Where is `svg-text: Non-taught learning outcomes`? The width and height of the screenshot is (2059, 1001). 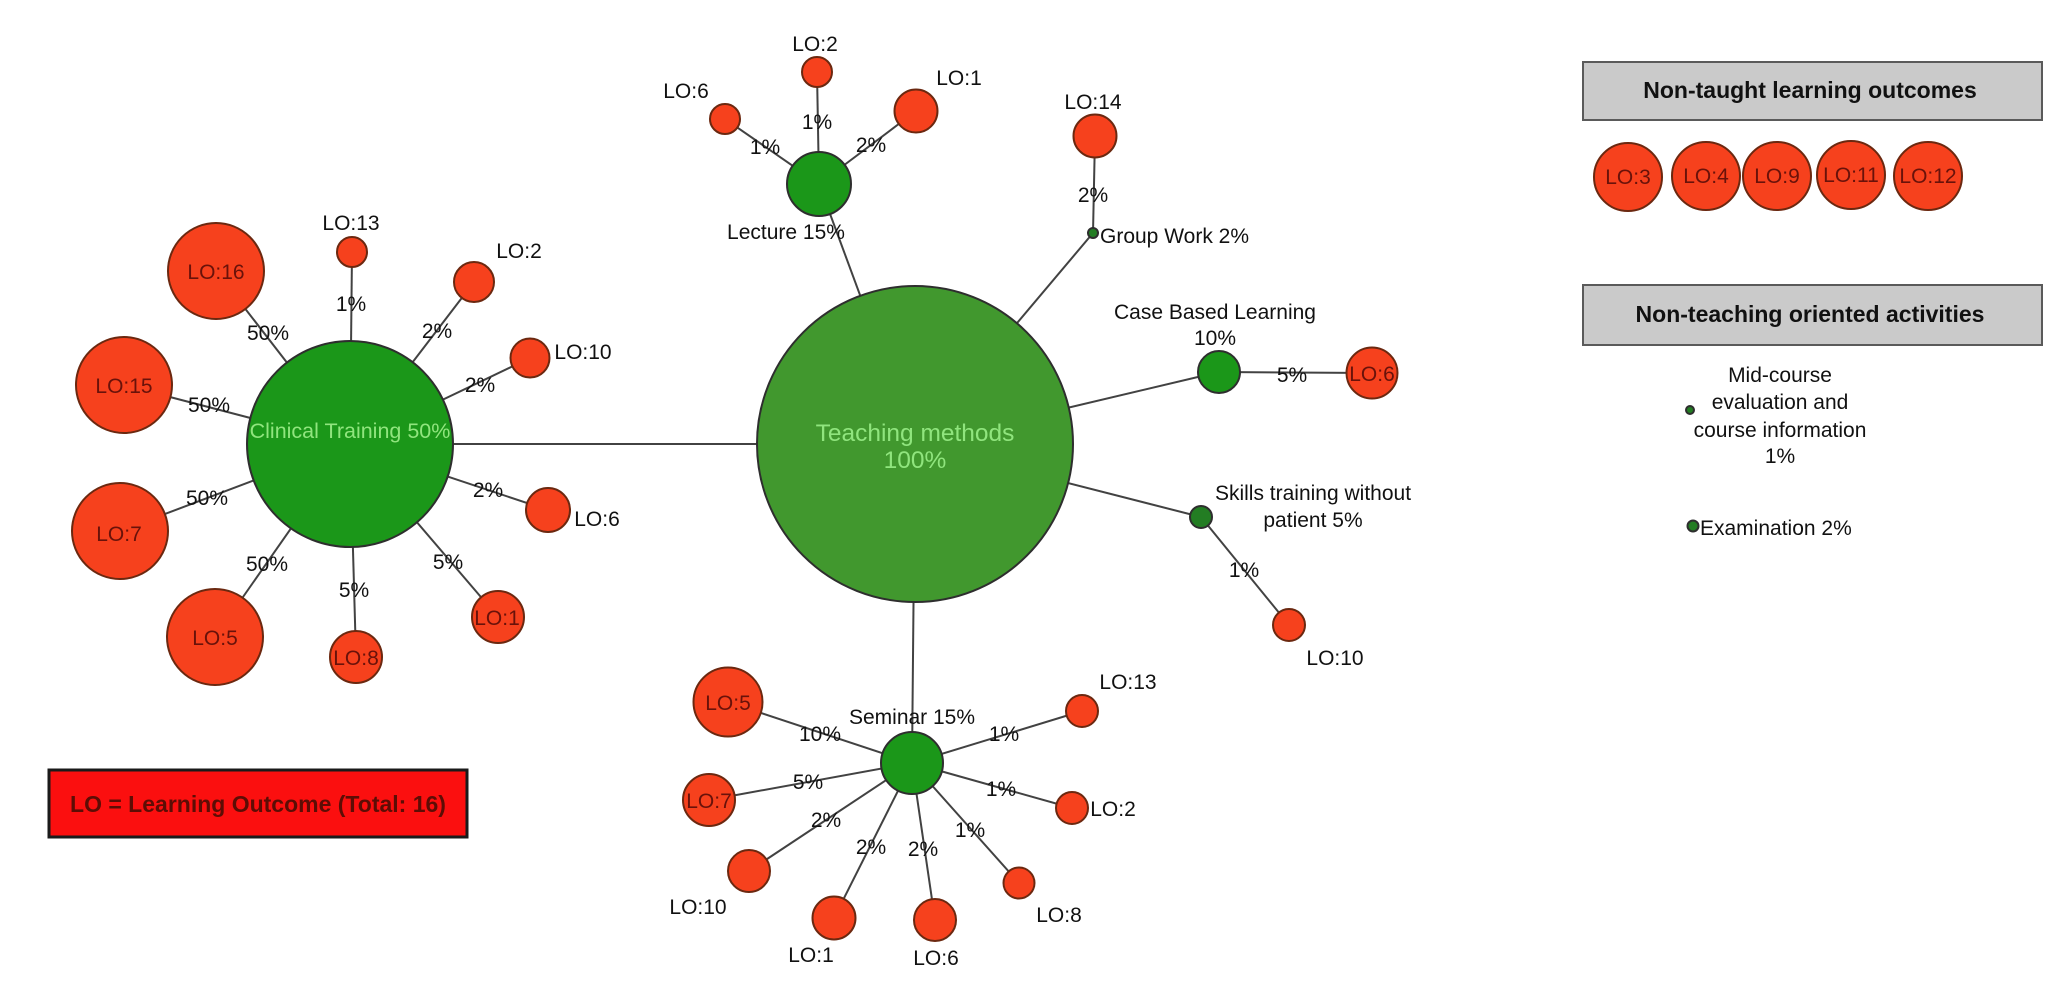 svg-text: Non-taught learning outcomes is located at coordinates (1810, 90).